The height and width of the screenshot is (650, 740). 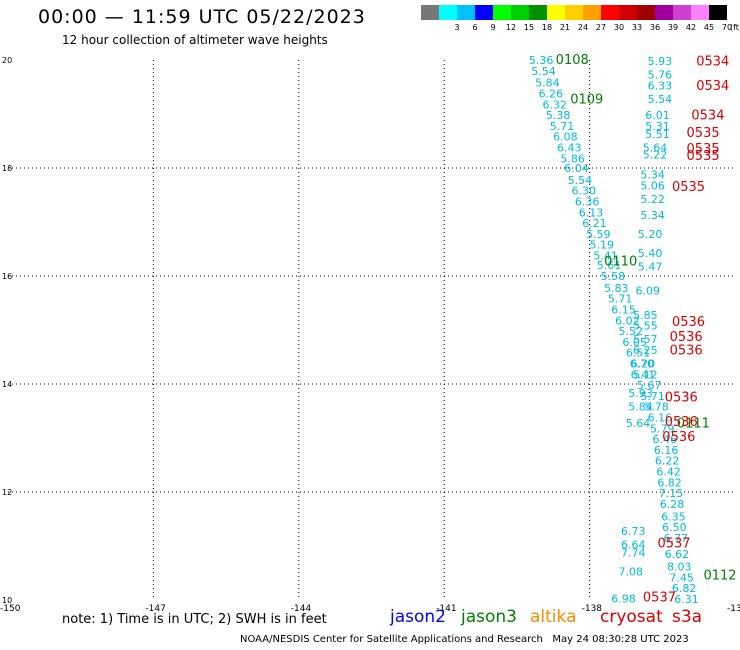 What do you see at coordinates (623, 598) in the screenshot?
I see `wave-height-value: 6.98` at bounding box center [623, 598].